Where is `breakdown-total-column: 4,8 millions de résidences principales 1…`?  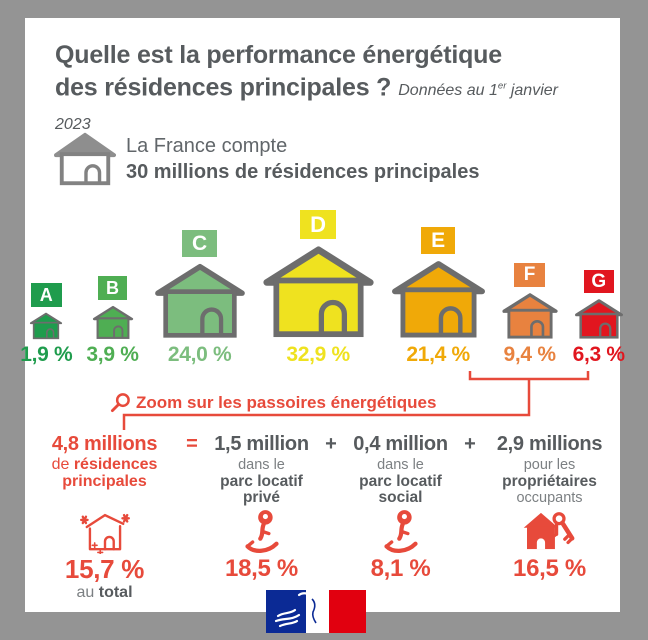 breakdown-total-column: 4,8 millions de résidences principales 1… is located at coordinates (105, 517).